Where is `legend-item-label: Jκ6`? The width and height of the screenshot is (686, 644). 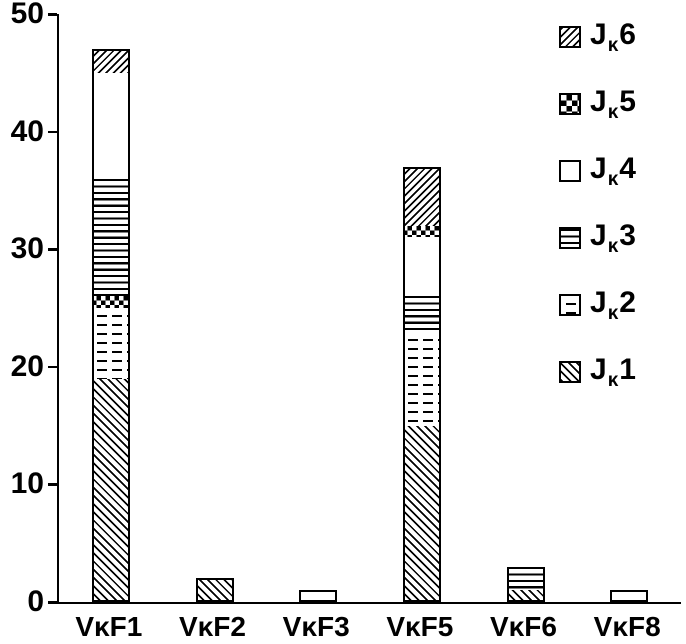
legend-item-label: Jκ6 is located at coordinates (613, 37).